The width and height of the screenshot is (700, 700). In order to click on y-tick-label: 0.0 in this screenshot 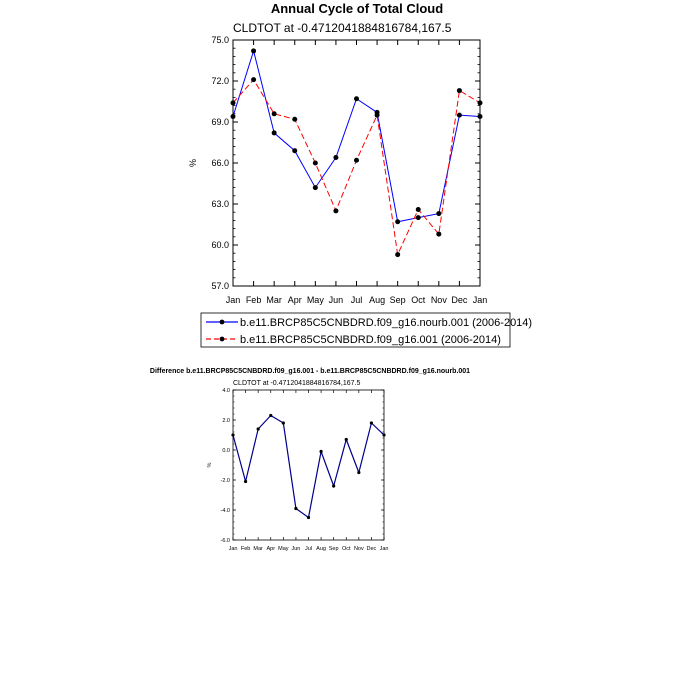, I will do `click(226, 451)`.